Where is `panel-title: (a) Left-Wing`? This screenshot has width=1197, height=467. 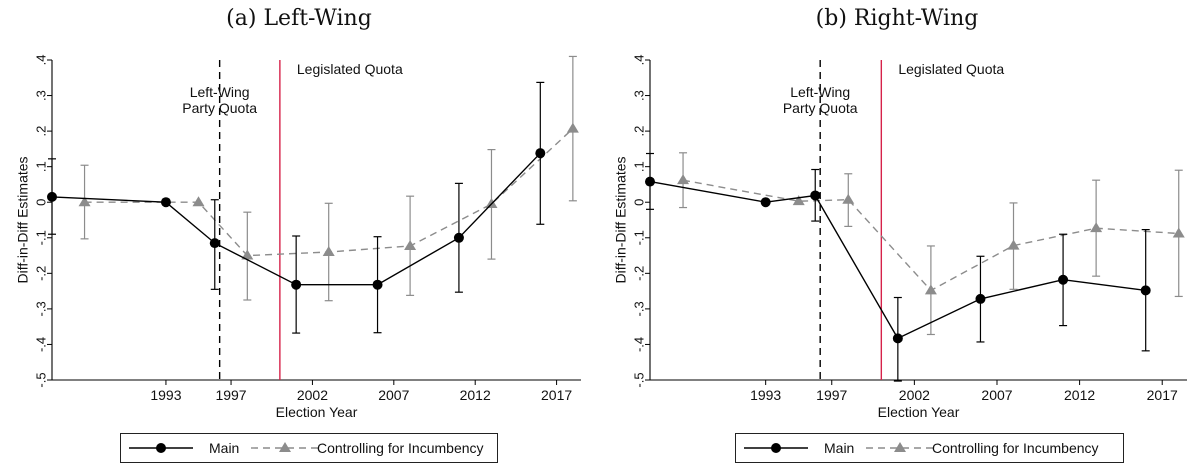
panel-title: (a) Left-Wing is located at coordinates (299, 18).